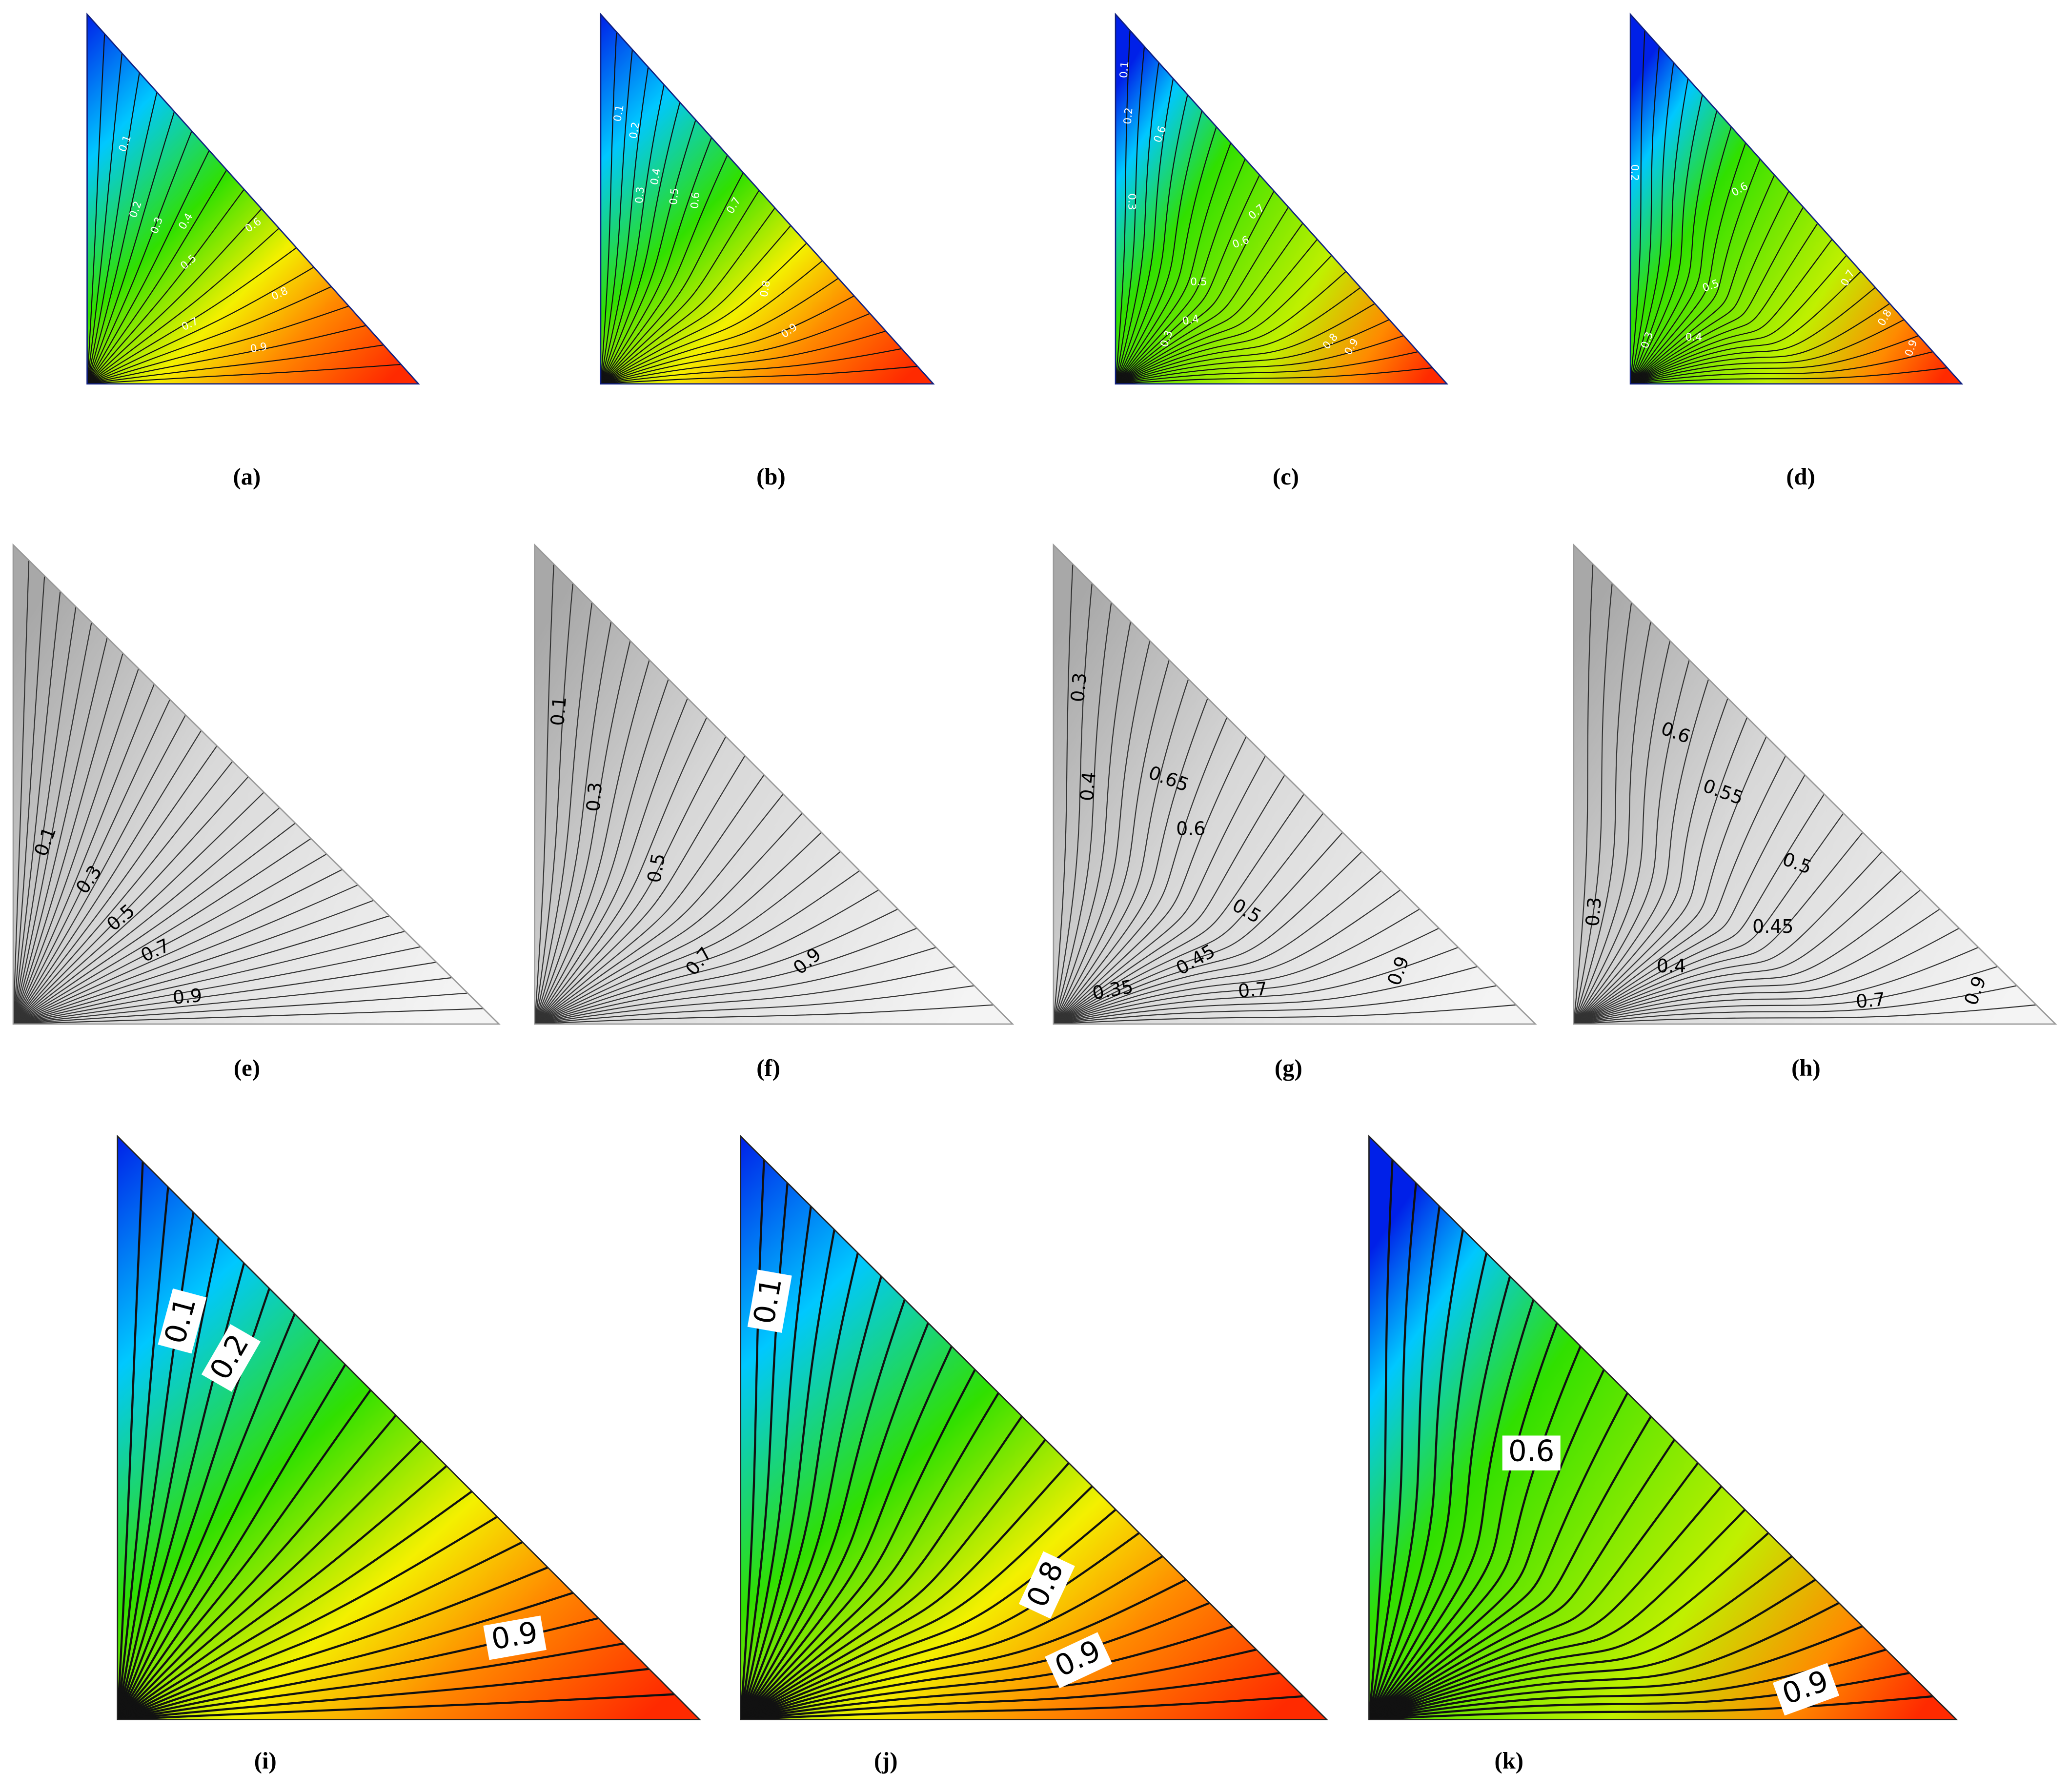  I want to click on contour-label: 0.9, so click(514, 1635).